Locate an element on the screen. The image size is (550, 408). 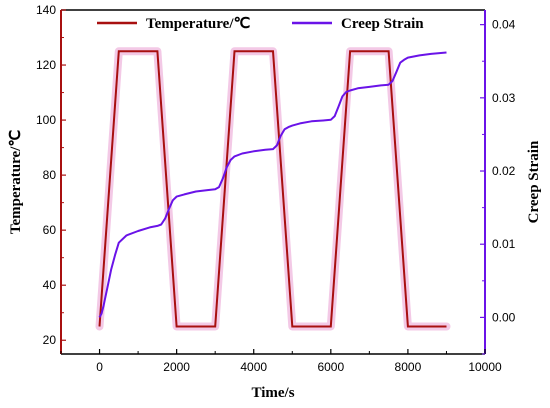
left-y-tick-label: 20 is located at coordinates (50, 340).